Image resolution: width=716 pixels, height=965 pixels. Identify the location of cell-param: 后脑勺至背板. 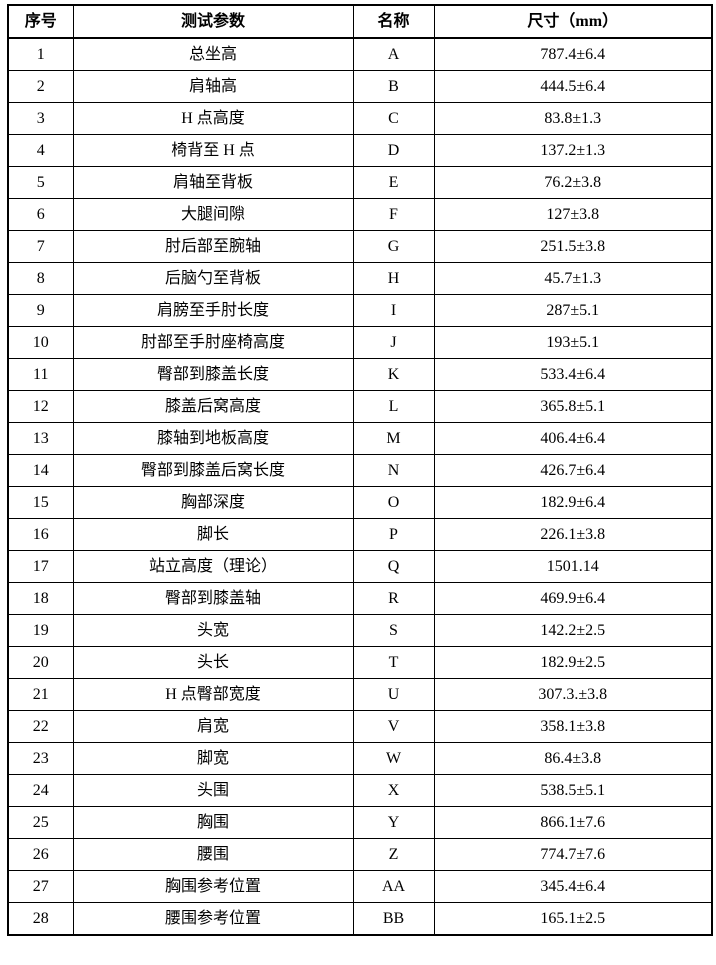
(213, 278).